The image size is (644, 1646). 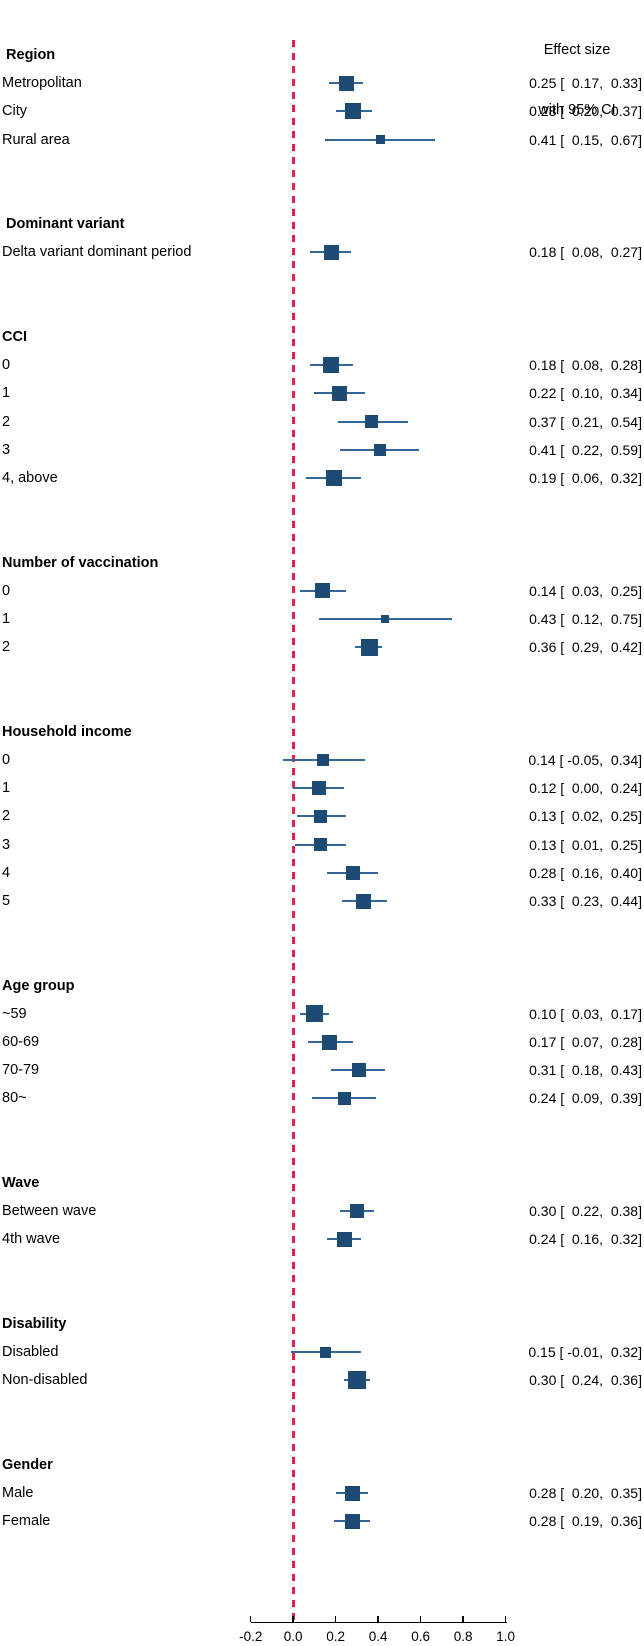 What do you see at coordinates (585, 1211) in the screenshot?
I see `effect-value: 0.30 [ 0.22, 0.38]` at bounding box center [585, 1211].